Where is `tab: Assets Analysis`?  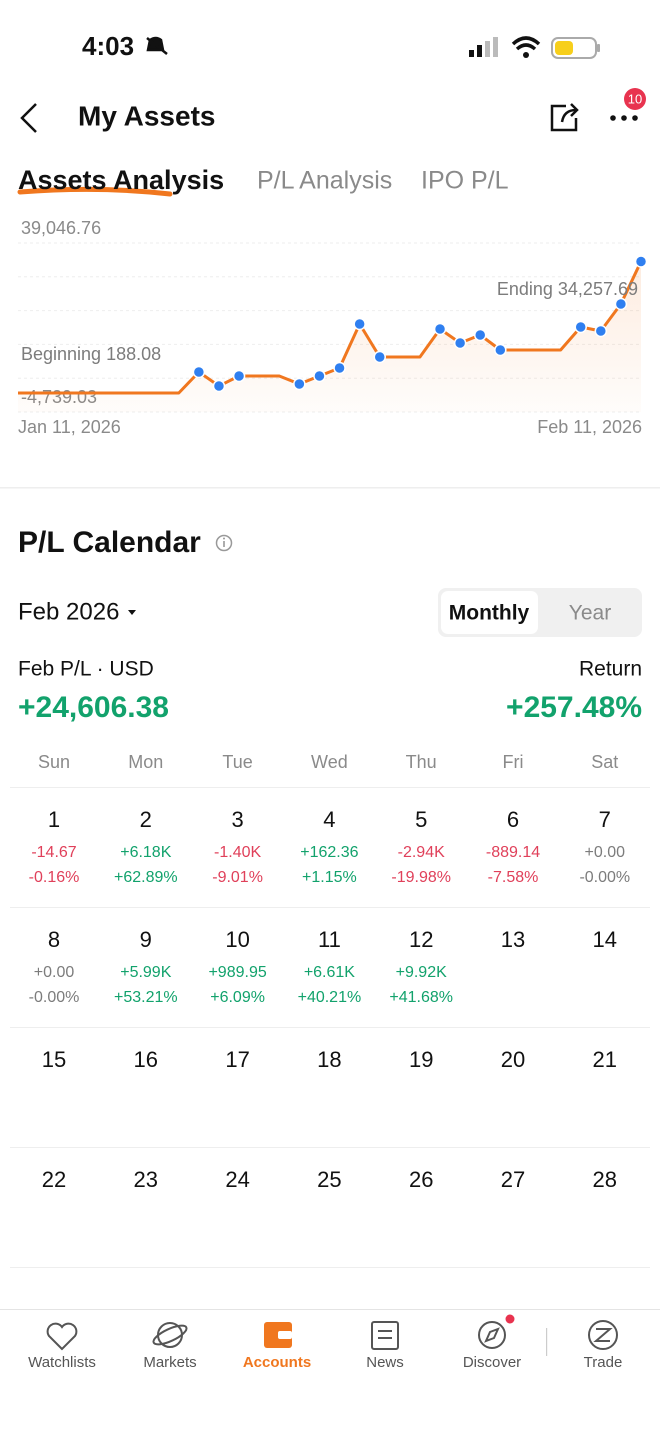 tab: Assets Analysis is located at coordinates (121, 180).